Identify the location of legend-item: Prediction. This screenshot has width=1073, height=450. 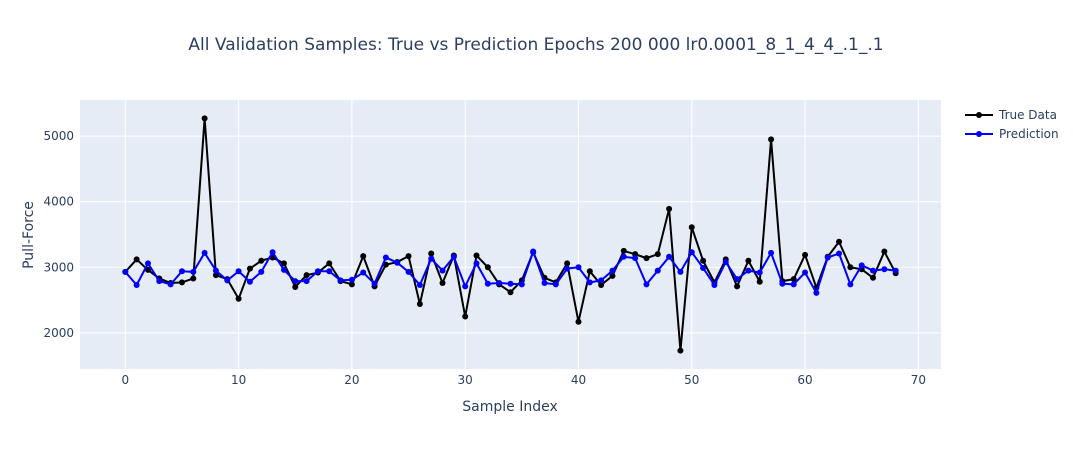
(1012, 134).